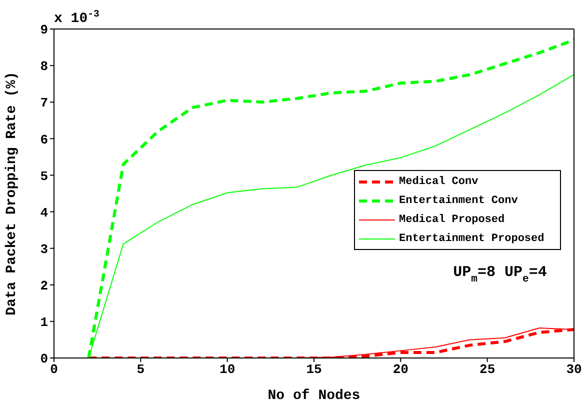 Image resolution: width=584 pixels, height=401 pixels. Describe the element at coordinates (438, 182) in the screenshot. I see `legend-label: Medical Conv` at that location.